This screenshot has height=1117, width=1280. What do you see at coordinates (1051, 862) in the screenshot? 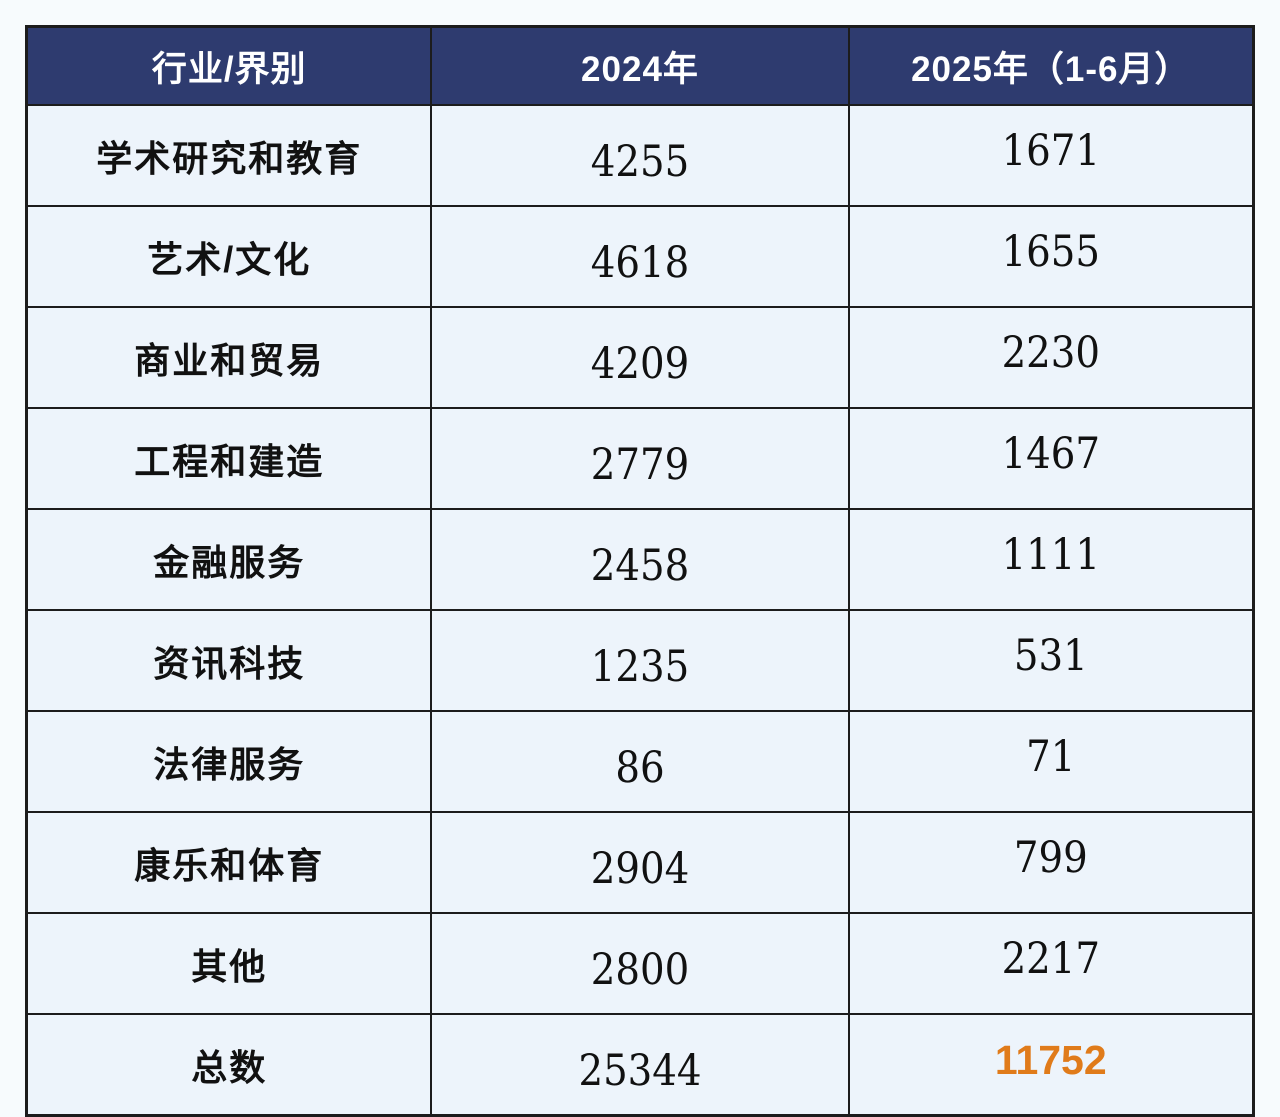
I see `value-2025: 799` at bounding box center [1051, 862].